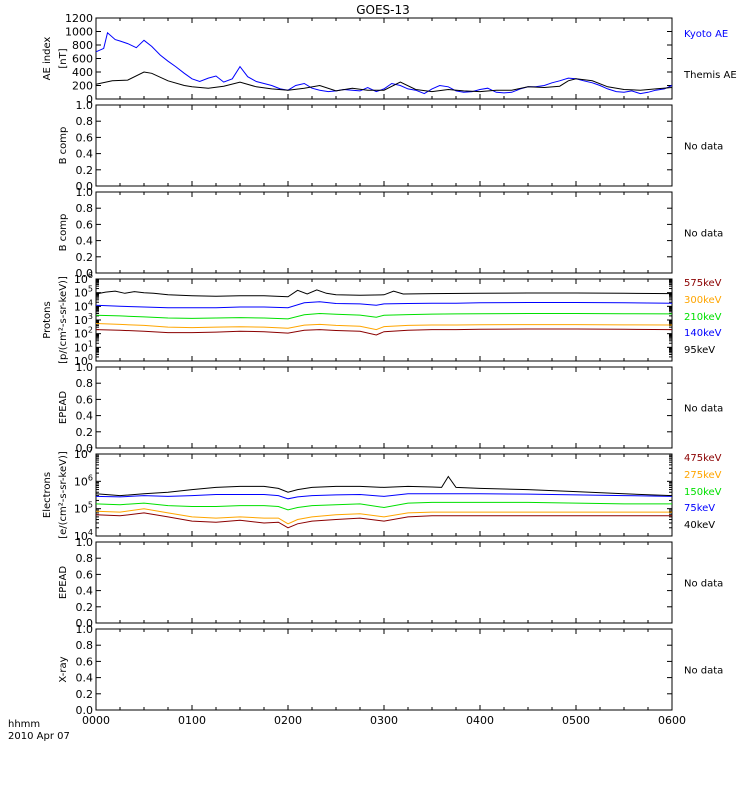  What do you see at coordinates (672, 720) in the screenshot?
I see `x-tick-label: 0600` at bounding box center [672, 720].